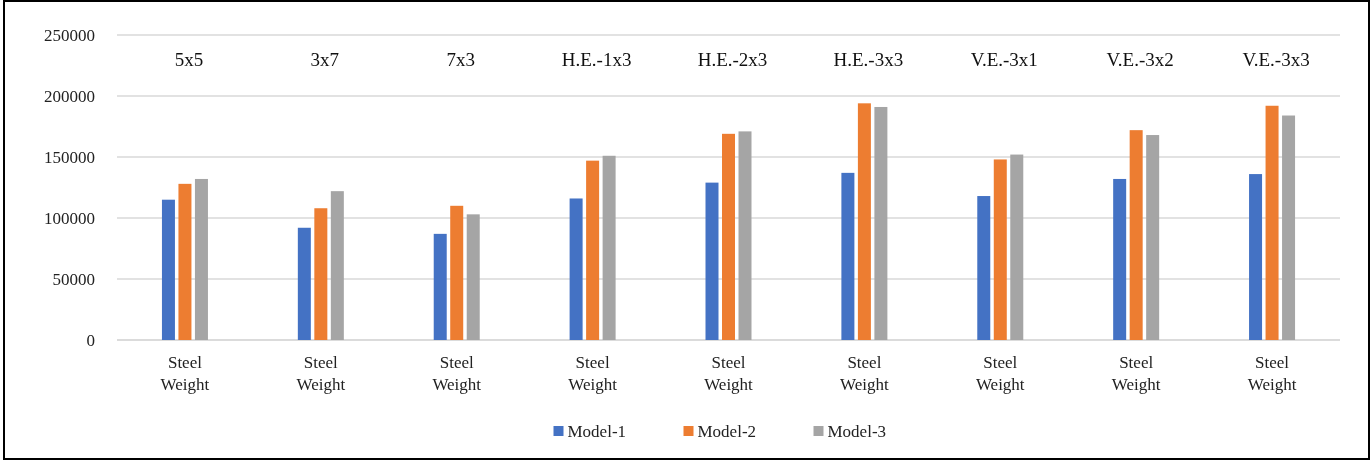 Image resolution: width=1371 pixels, height=460 pixels. Describe the element at coordinates (69, 96) in the screenshot. I see `y-tick-label: 200000` at that location.